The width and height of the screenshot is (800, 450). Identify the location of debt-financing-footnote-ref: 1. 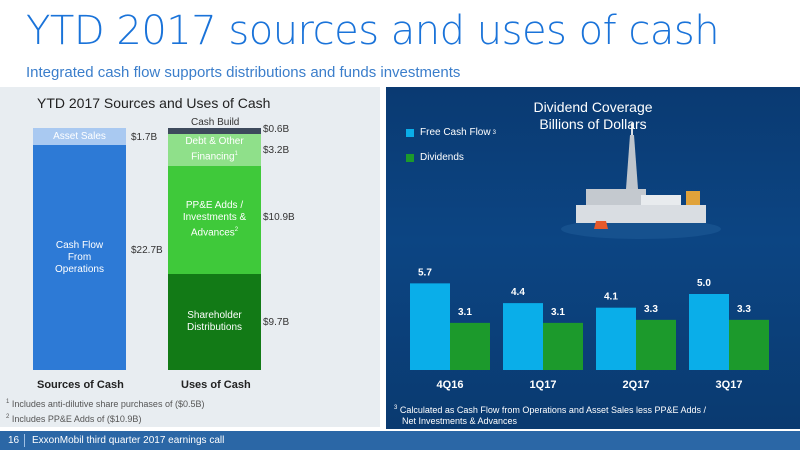
(236, 154).